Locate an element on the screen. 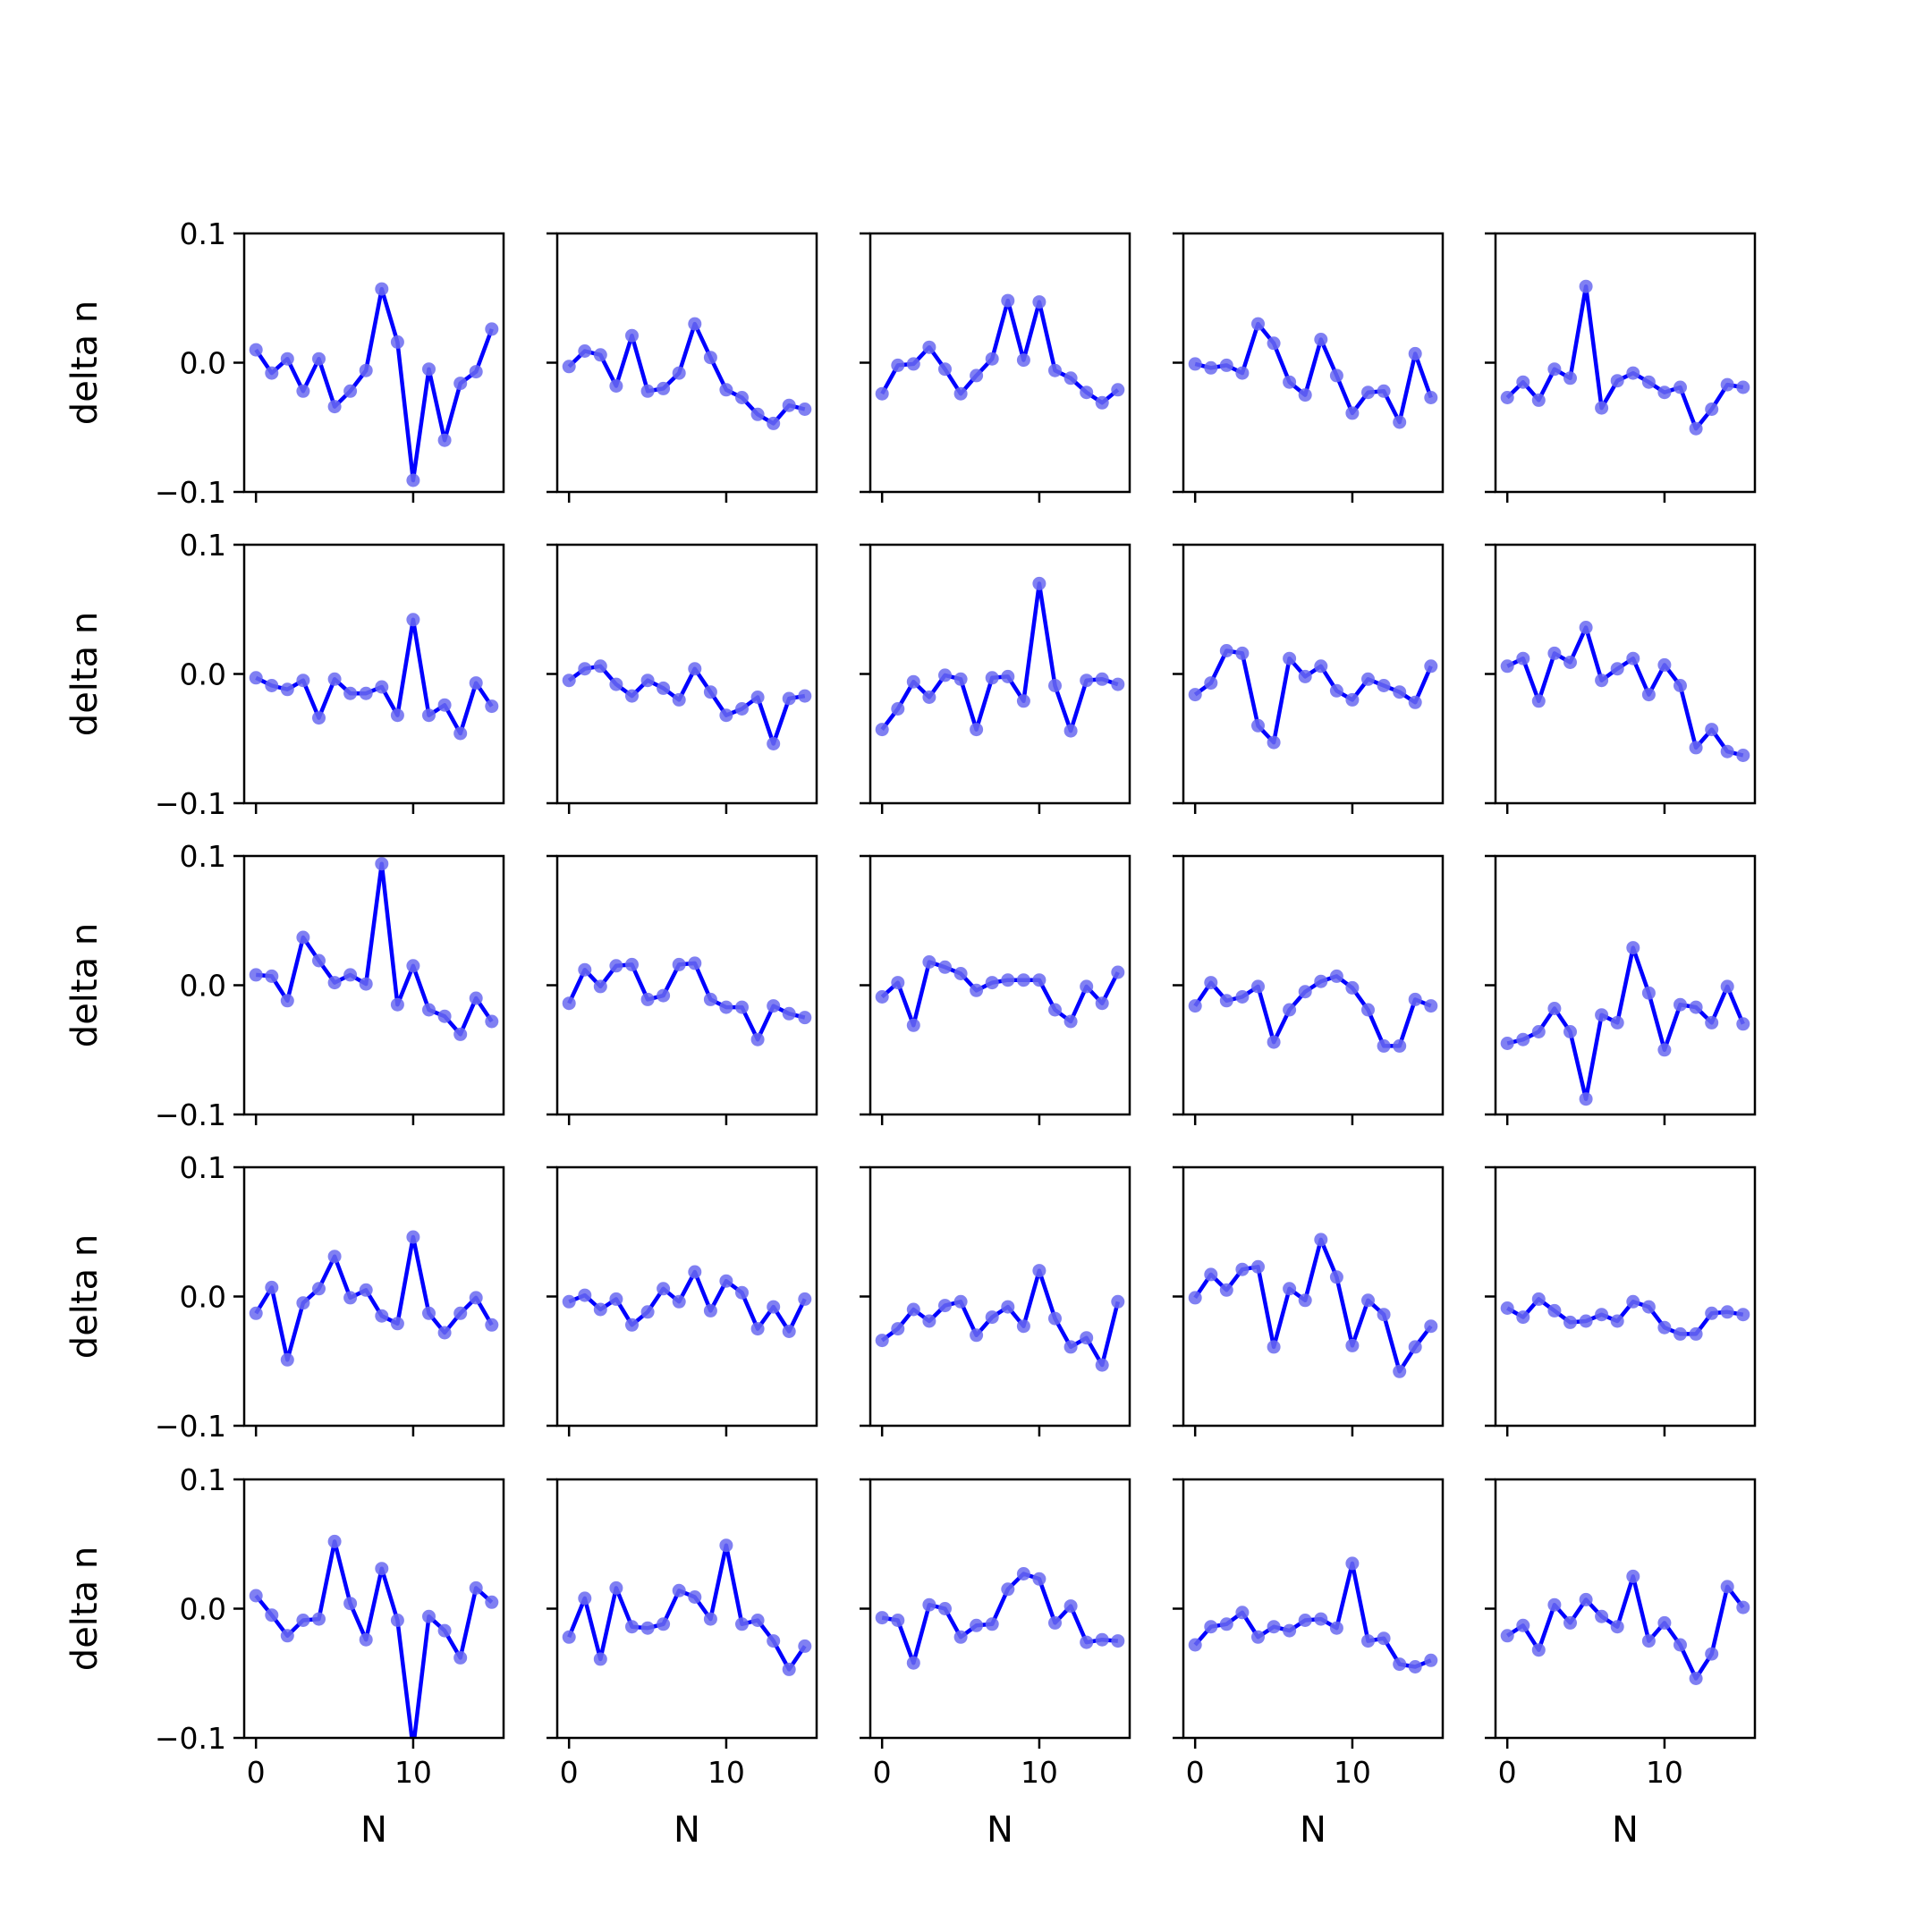 The width and height of the screenshot is (1932, 1932). subplot-r2-c3 is located at coordinates (1309, 989).